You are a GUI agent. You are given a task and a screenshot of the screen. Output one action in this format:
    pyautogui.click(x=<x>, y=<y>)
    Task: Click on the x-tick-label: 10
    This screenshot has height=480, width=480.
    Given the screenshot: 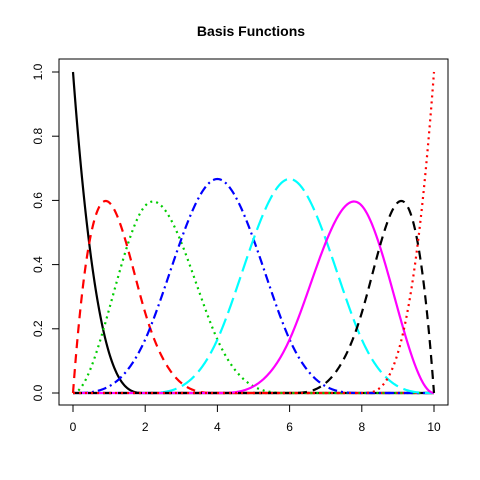 What is the action you would take?
    pyautogui.click(x=434, y=427)
    